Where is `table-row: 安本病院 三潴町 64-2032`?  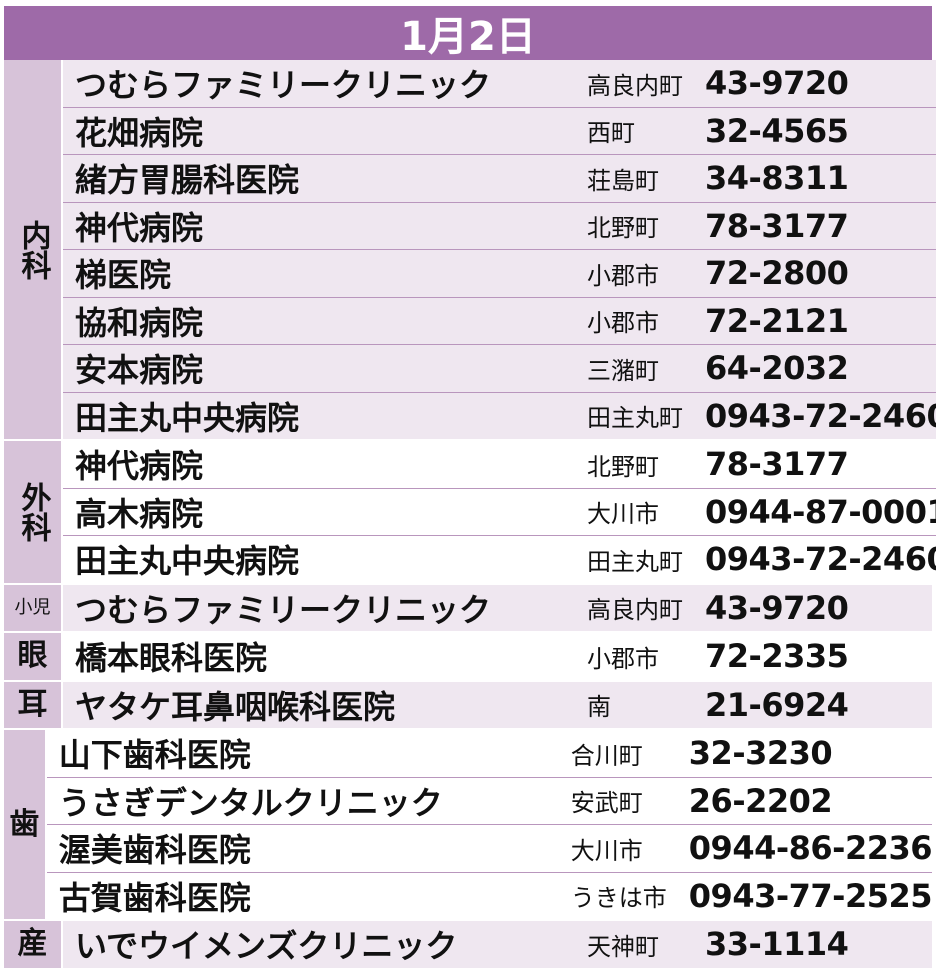
table-row: 安本病院 三潴町 64-2032 is located at coordinates (499, 369).